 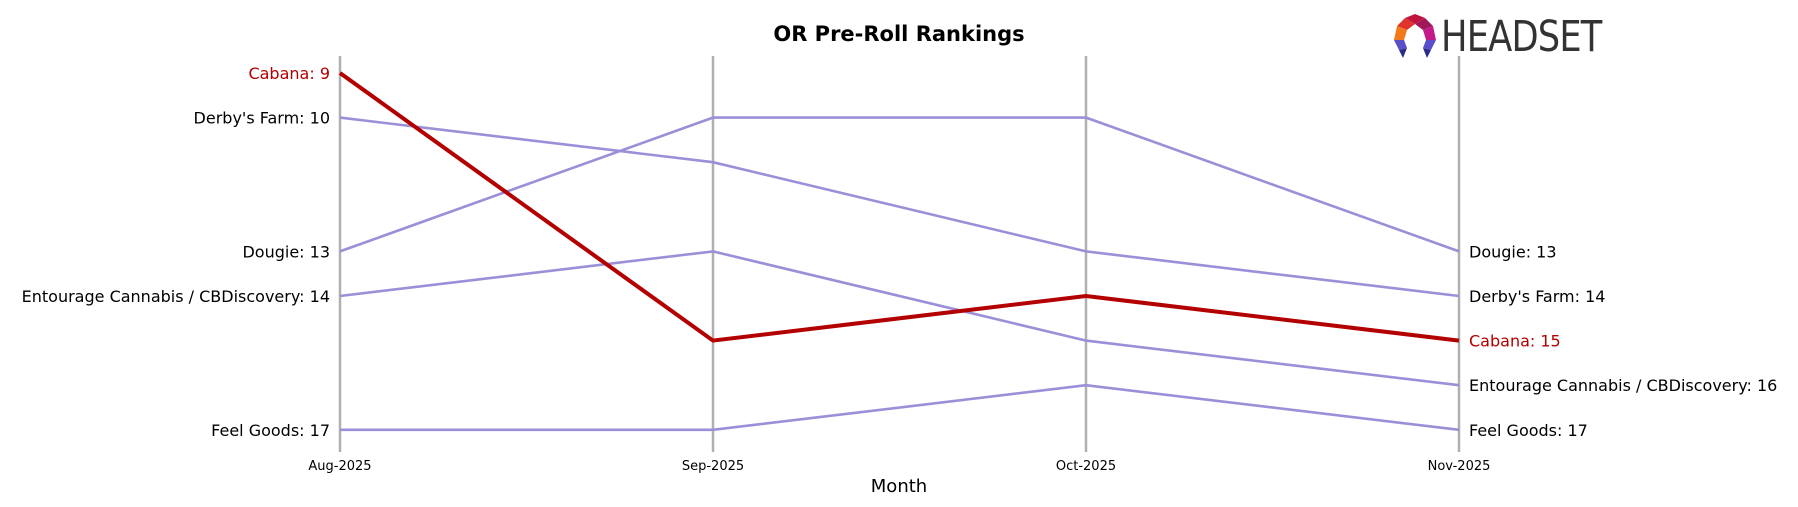 I want to click on right-rank-label: Entourage Cannabis / CBDiscovery: 16, so click(x=1623, y=385).